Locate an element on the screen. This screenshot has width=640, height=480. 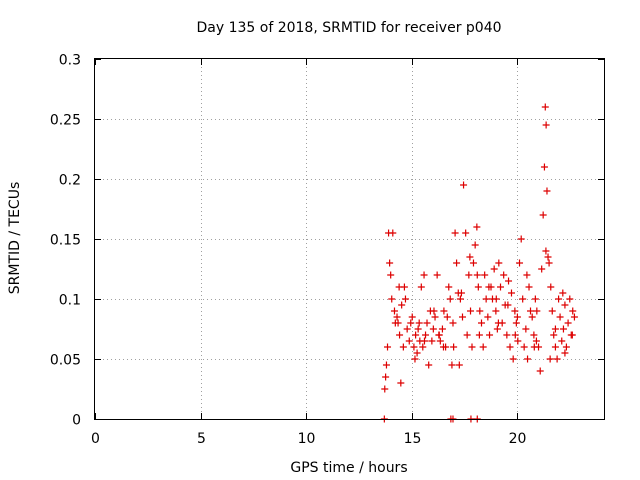
y-tick-label: 0.05 is located at coordinates (65, 361).